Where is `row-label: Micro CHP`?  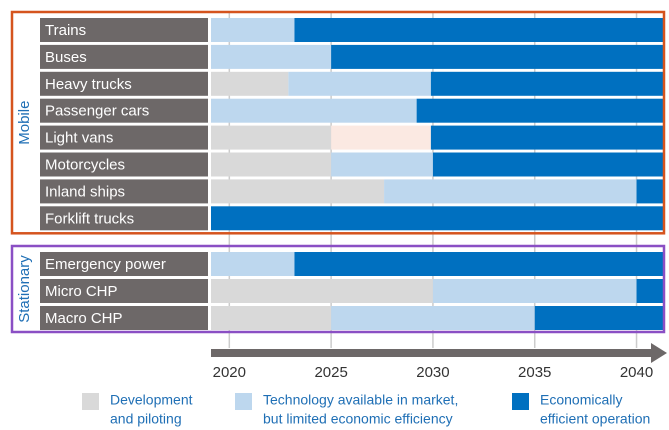 row-label: Micro CHP is located at coordinates (81, 291).